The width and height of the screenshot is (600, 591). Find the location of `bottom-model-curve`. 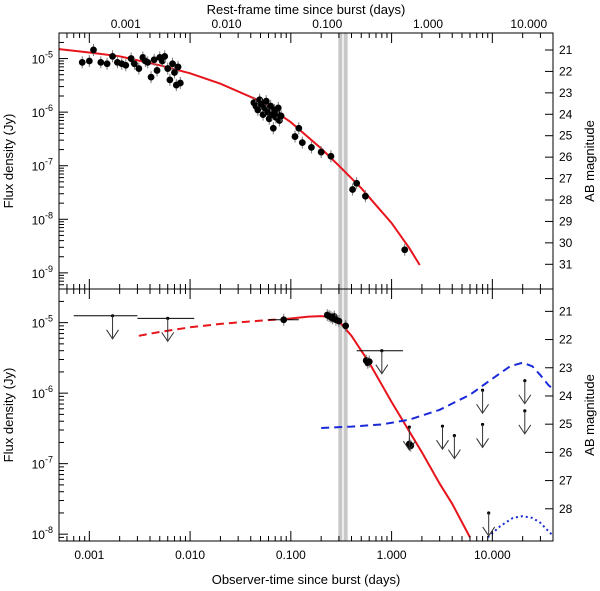

bottom-model-curve is located at coordinates (377, 426).